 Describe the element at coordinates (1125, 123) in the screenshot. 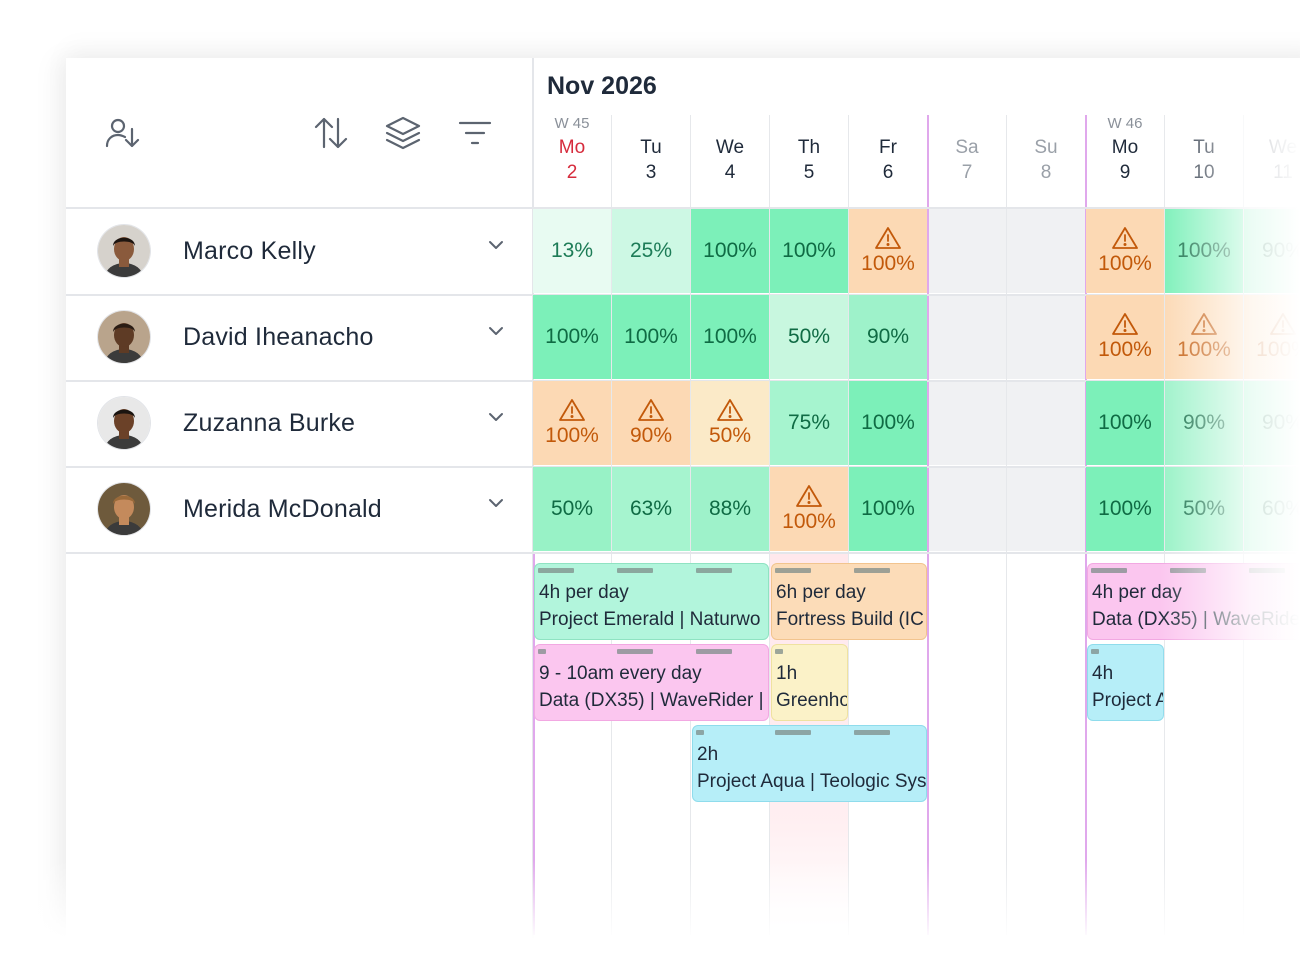

I see `week-label: W 46` at that location.